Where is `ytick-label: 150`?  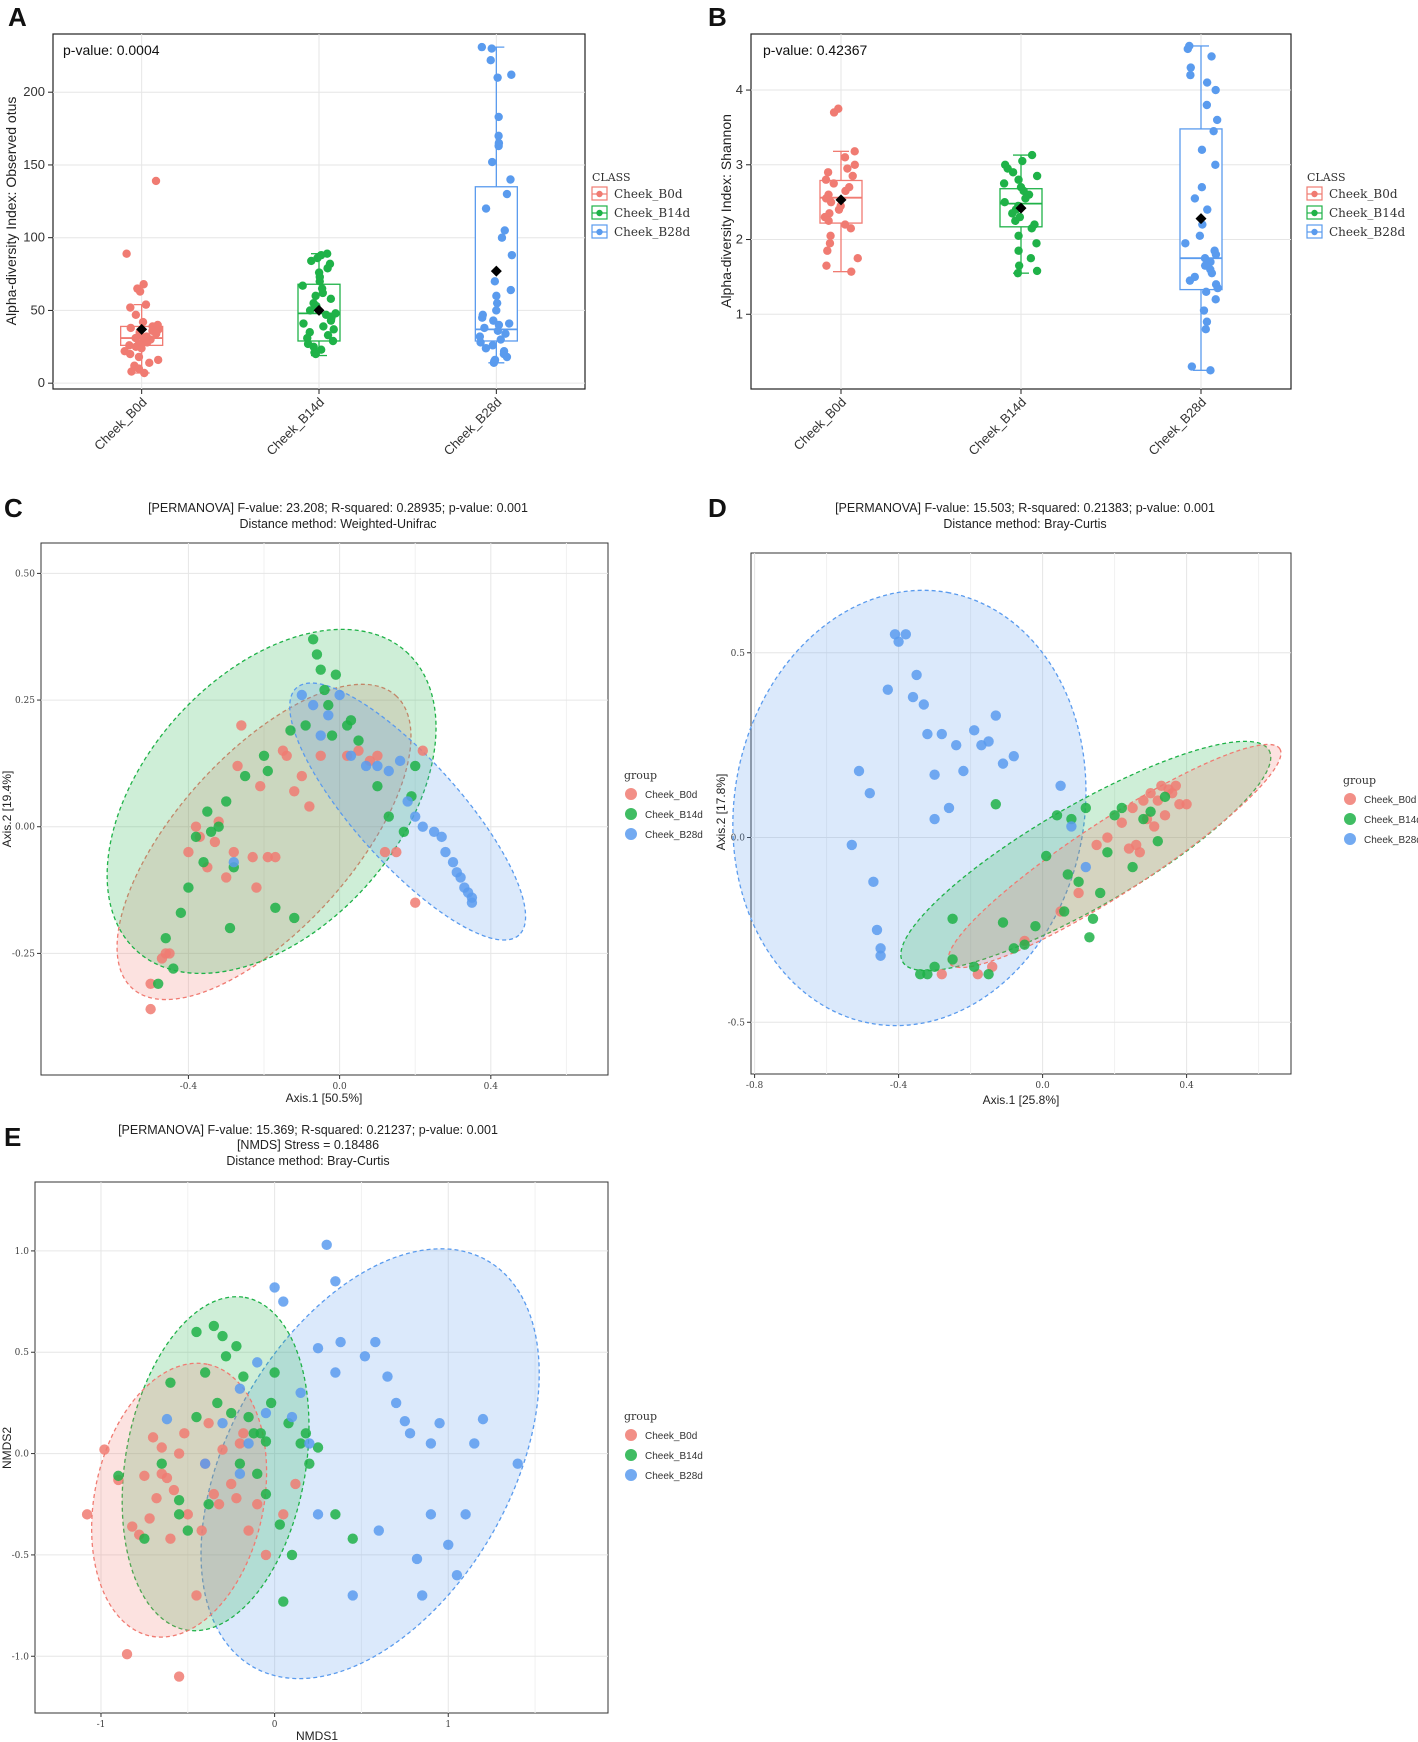 ytick-label: 150 is located at coordinates (34, 164).